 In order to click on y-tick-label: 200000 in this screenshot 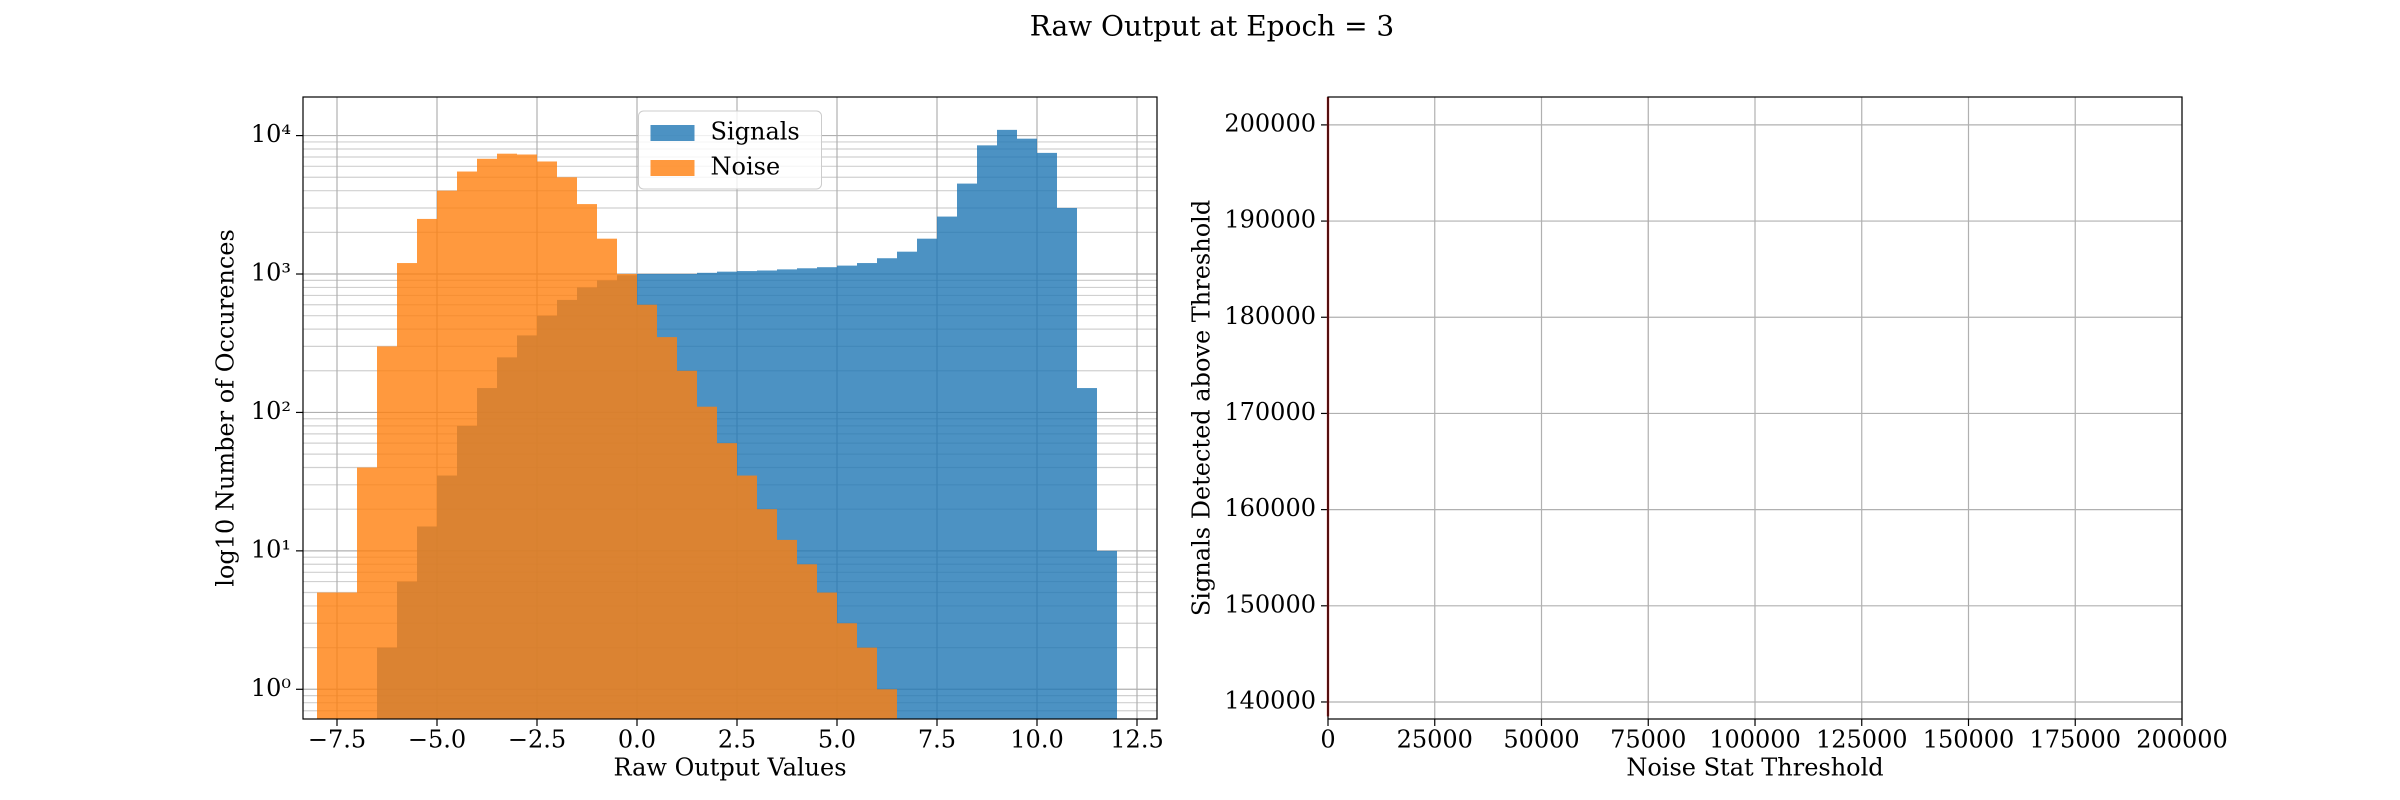, I will do `click(1270, 123)`.